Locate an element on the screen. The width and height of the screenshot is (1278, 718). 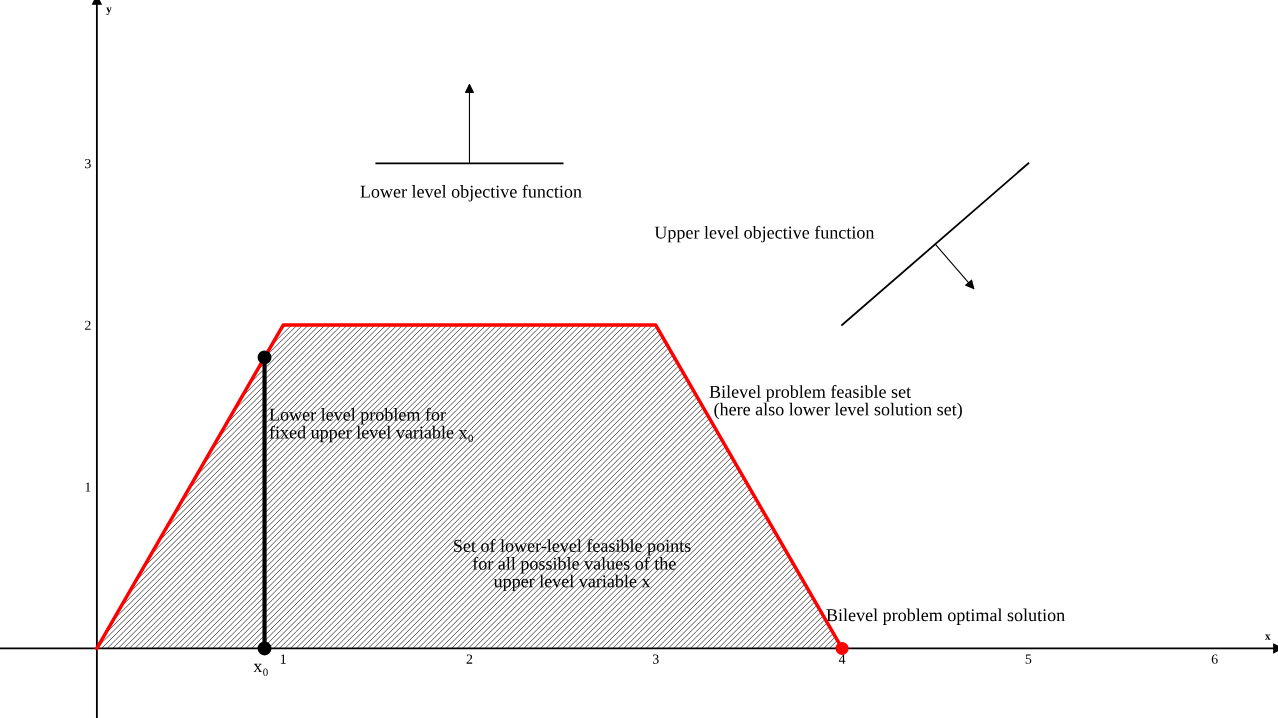
x-tick-label: 5 is located at coordinates (1028, 659).